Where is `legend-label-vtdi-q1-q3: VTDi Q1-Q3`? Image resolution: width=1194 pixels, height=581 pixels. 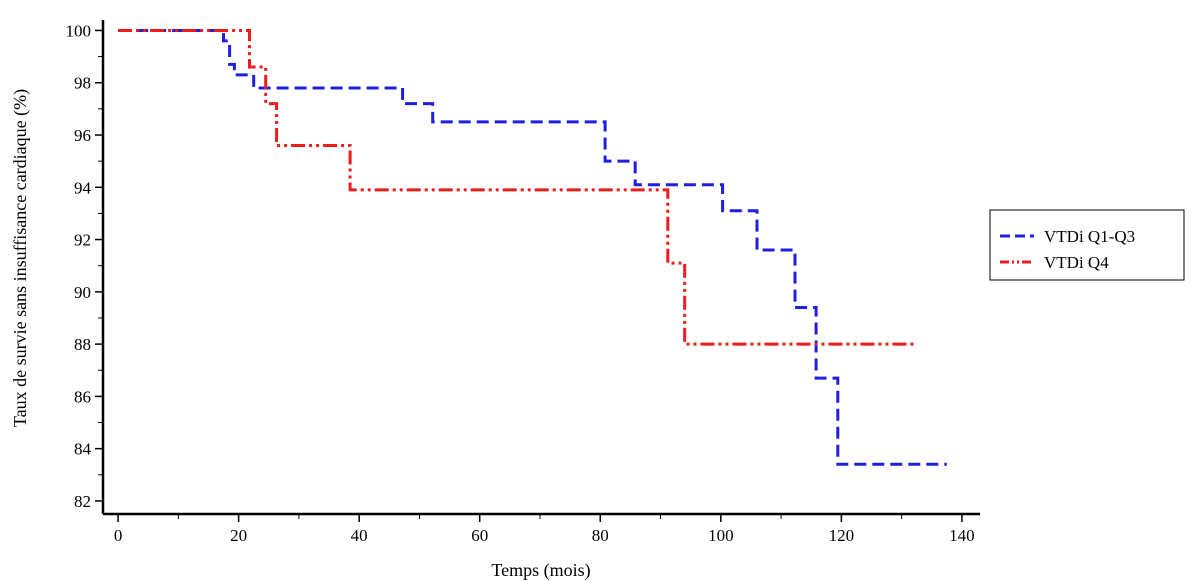
legend-label-vtdi-q1-q3: VTDi Q1-Q3 is located at coordinates (1089, 236).